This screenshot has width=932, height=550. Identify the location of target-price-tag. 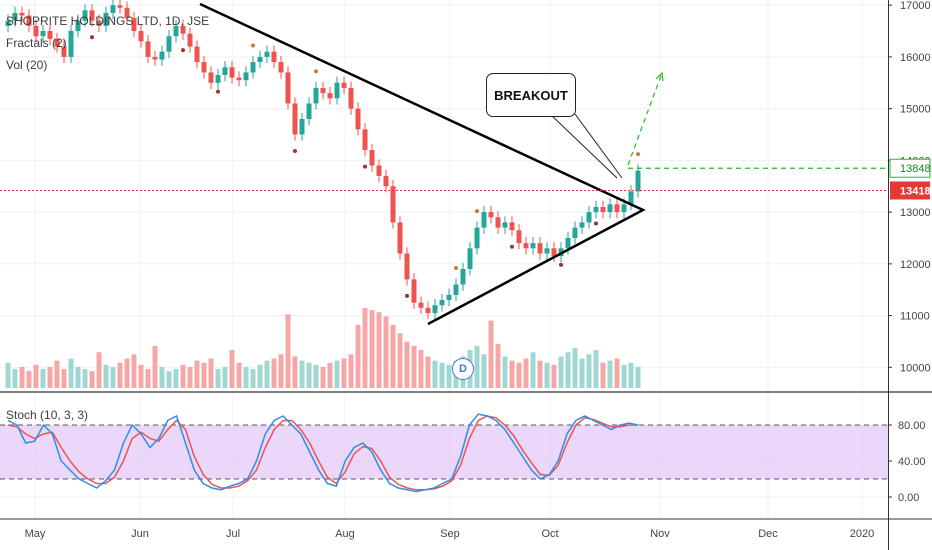
(910, 168).